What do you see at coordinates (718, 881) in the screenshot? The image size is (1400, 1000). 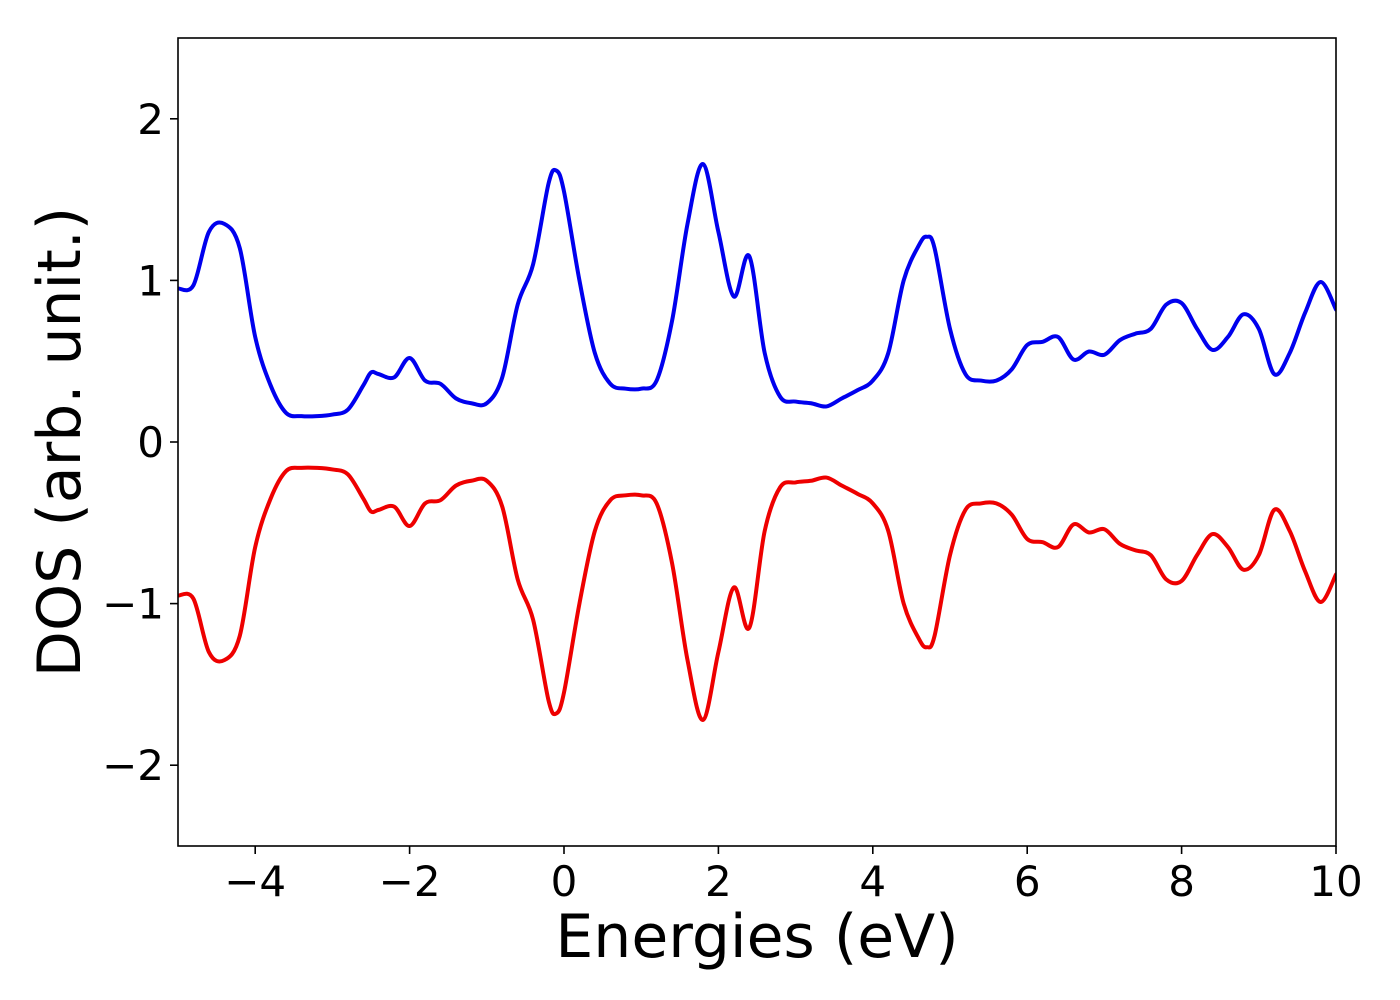 I see `x-tick-label: 2` at bounding box center [718, 881].